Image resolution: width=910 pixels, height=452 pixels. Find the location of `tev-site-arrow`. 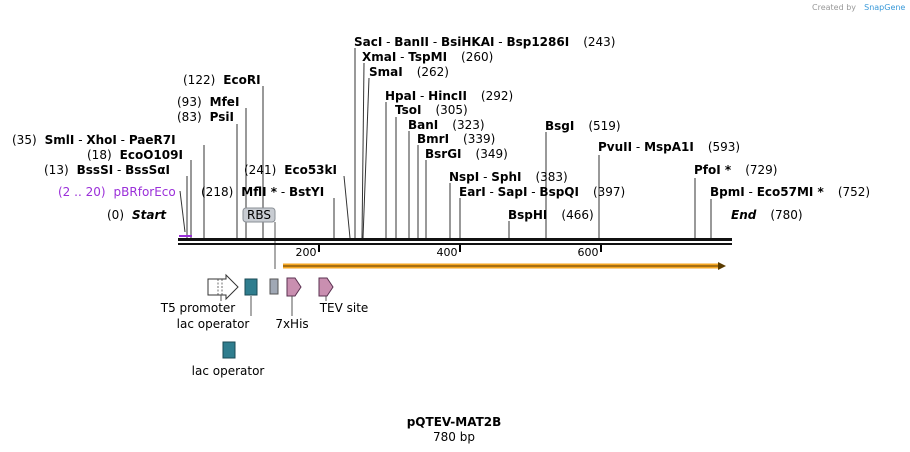

tev-site-arrow is located at coordinates (326, 287).